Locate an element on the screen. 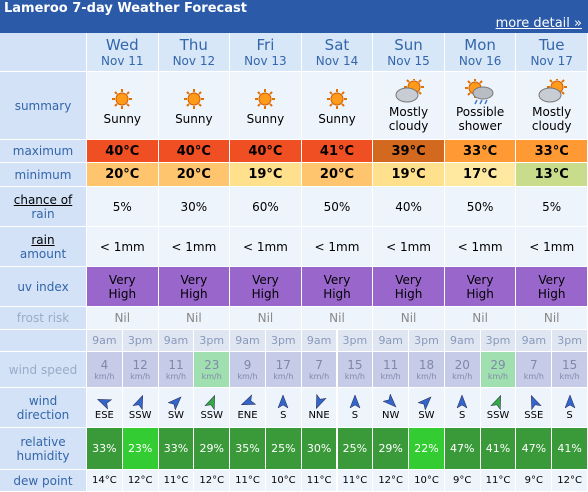 This screenshot has height=492, width=588. dew-point: 14°C is located at coordinates (105, 481).